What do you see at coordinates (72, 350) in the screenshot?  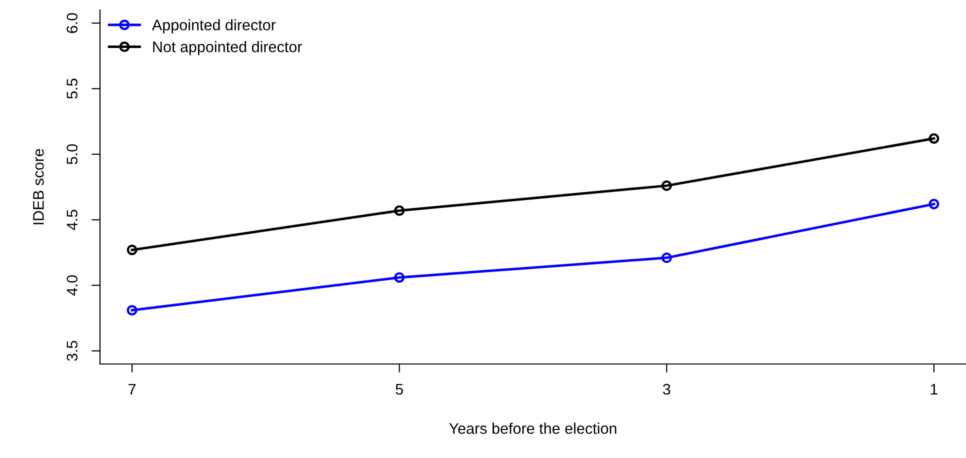 I see `y-tick-label: 3.5` at bounding box center [72, 350].